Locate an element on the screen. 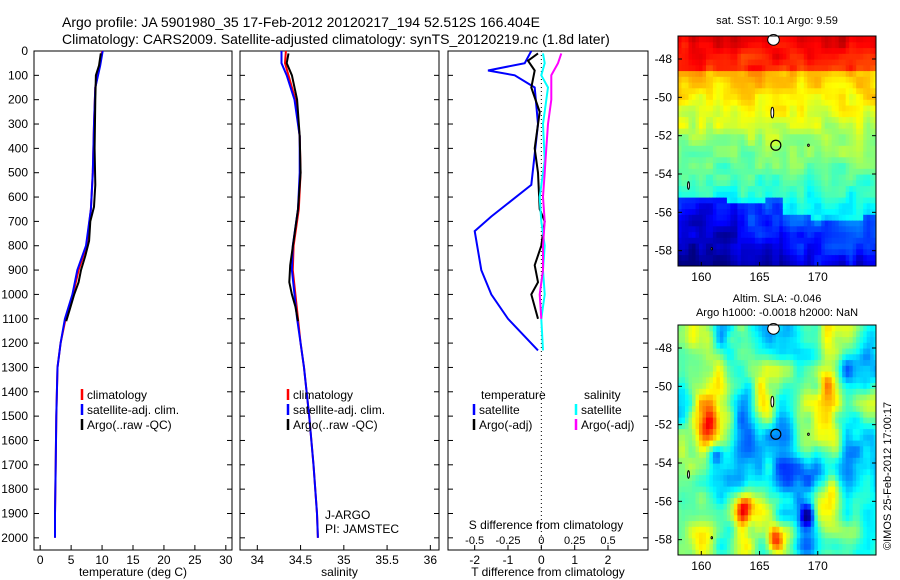 The width and height of the screenshot is (900, 580). depth-tick-label: 1800 is located at coordinates (14, 489).